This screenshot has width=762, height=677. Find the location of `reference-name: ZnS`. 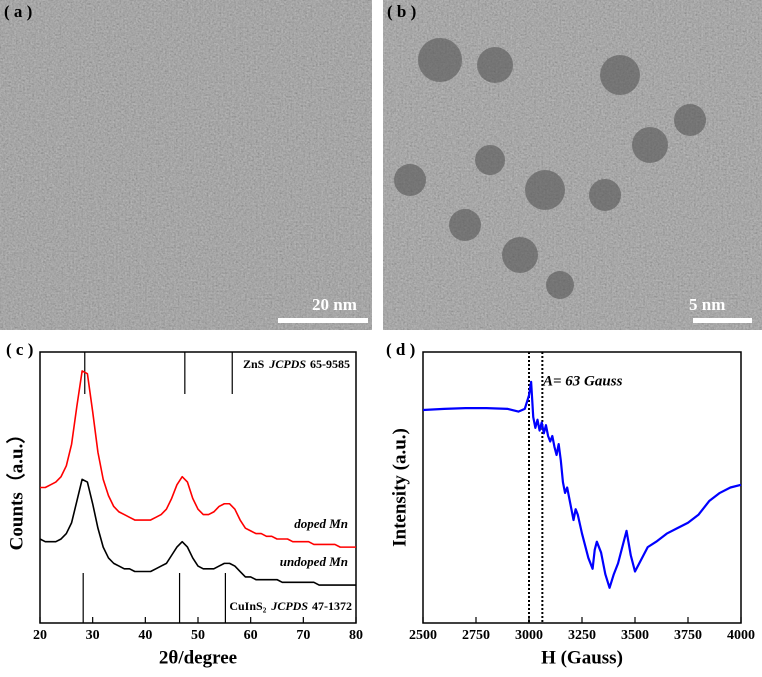

reference-name: ZnS is located at coordinates (254, 364).